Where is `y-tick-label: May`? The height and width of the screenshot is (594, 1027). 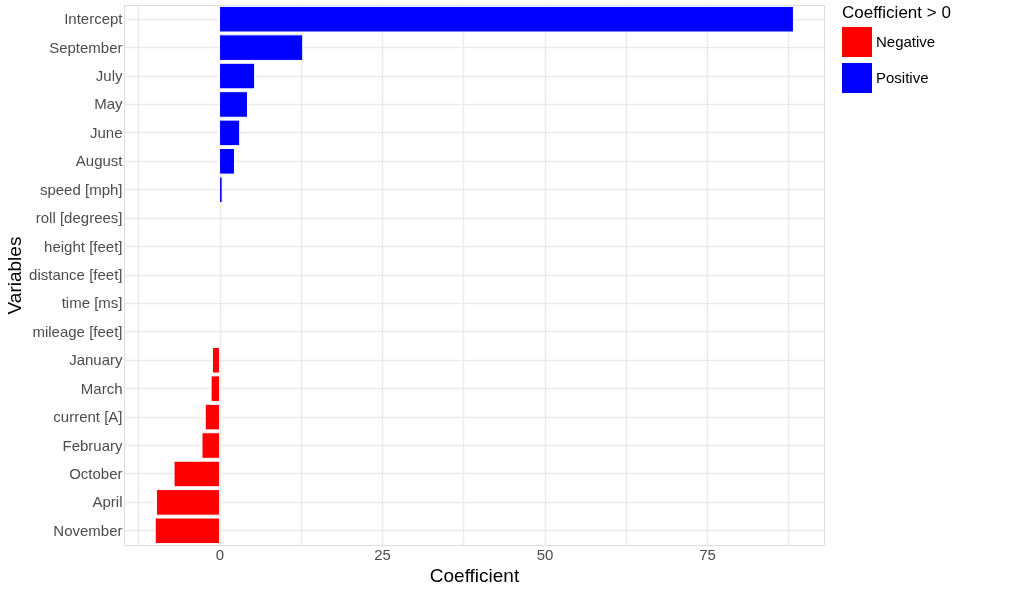 y-tick-label: May is located at coordinates (108, 104).